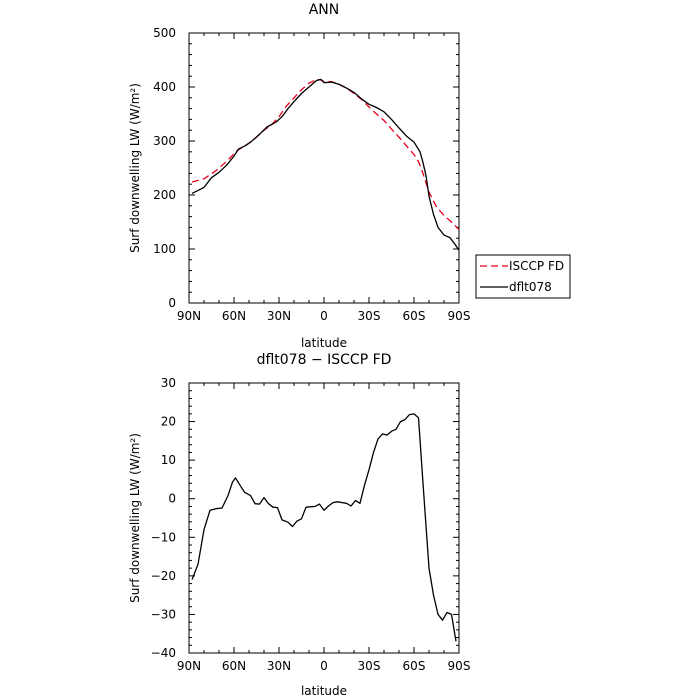 The height and width of the screenshot is (700, 700). Describe the element at coordinates (164, 141) in the screenshot. I see `y-tick-label: 300` at that location.